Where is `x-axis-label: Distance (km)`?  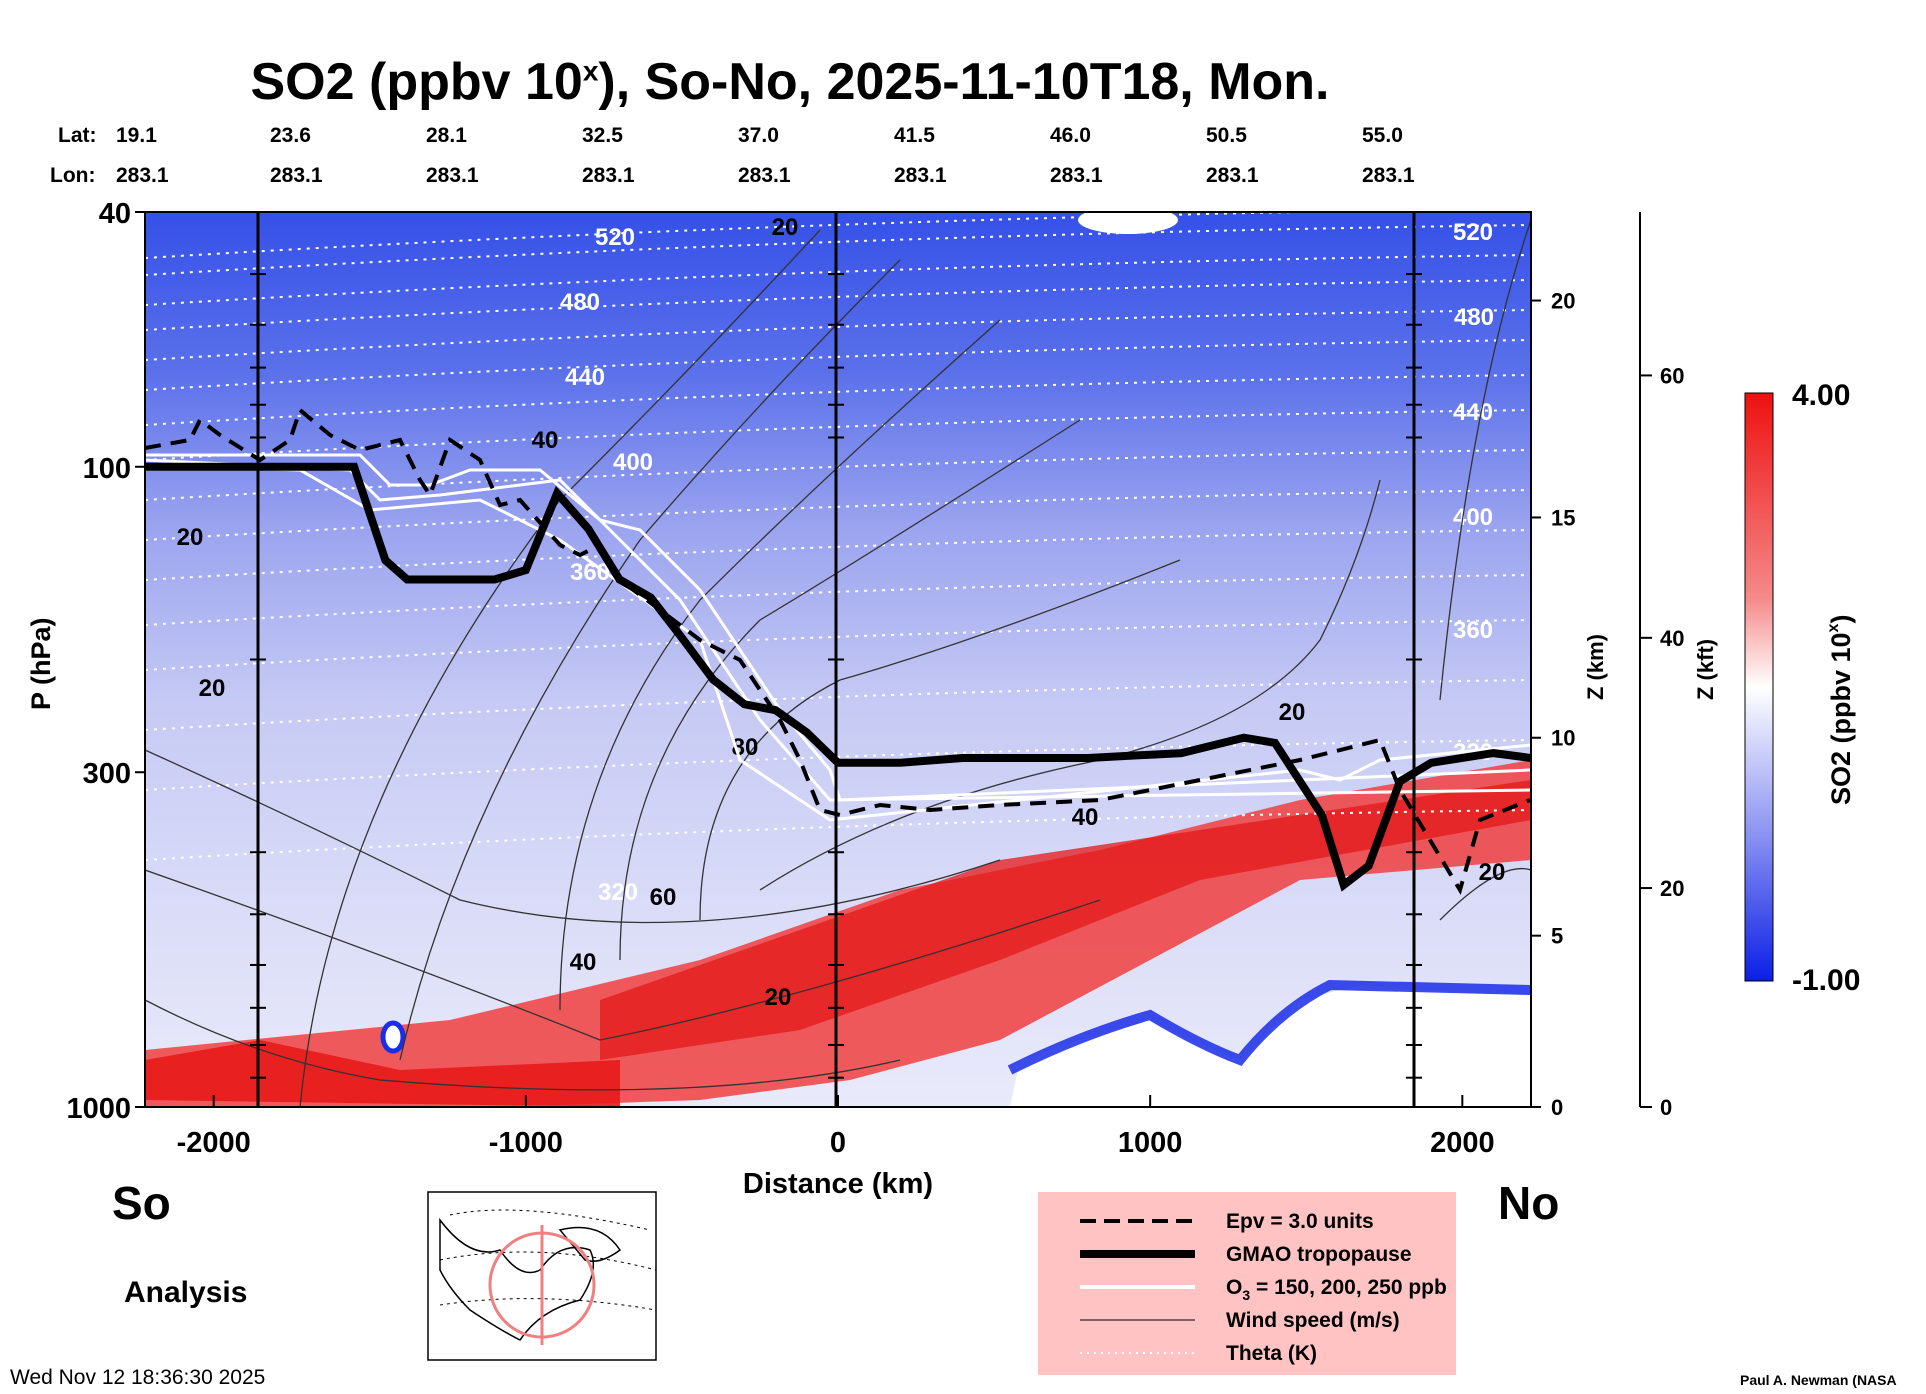 x-axis-label: Distance (km) is located at coordinates (838, 1184).